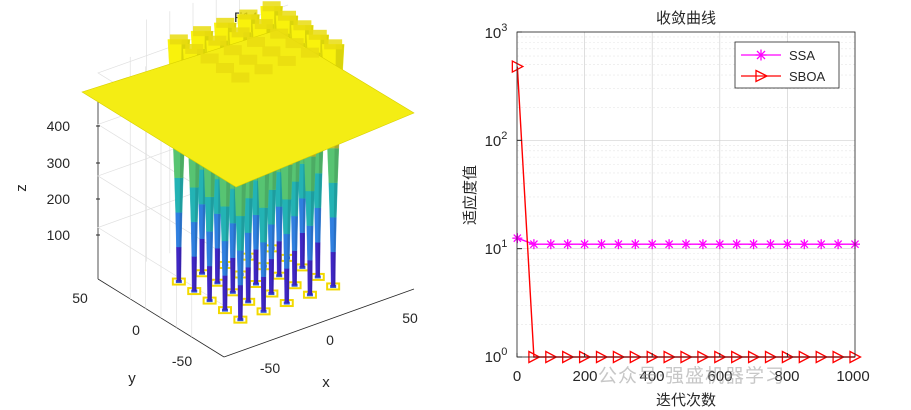 This screenshot has height=410, width=911. I want to click on y-tick-label: -50, so click(182, 361).